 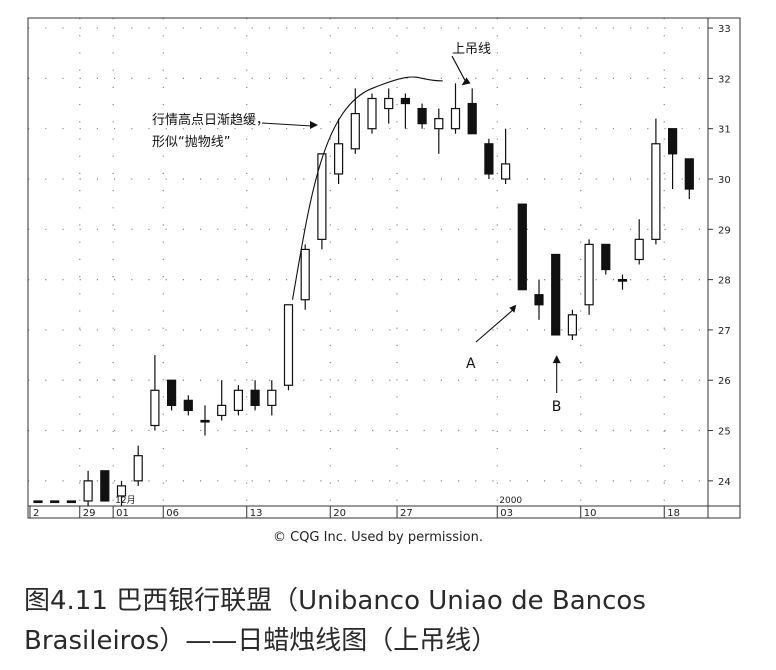 I want to click on price-tick-label: 25, so click(x=724, y=432).